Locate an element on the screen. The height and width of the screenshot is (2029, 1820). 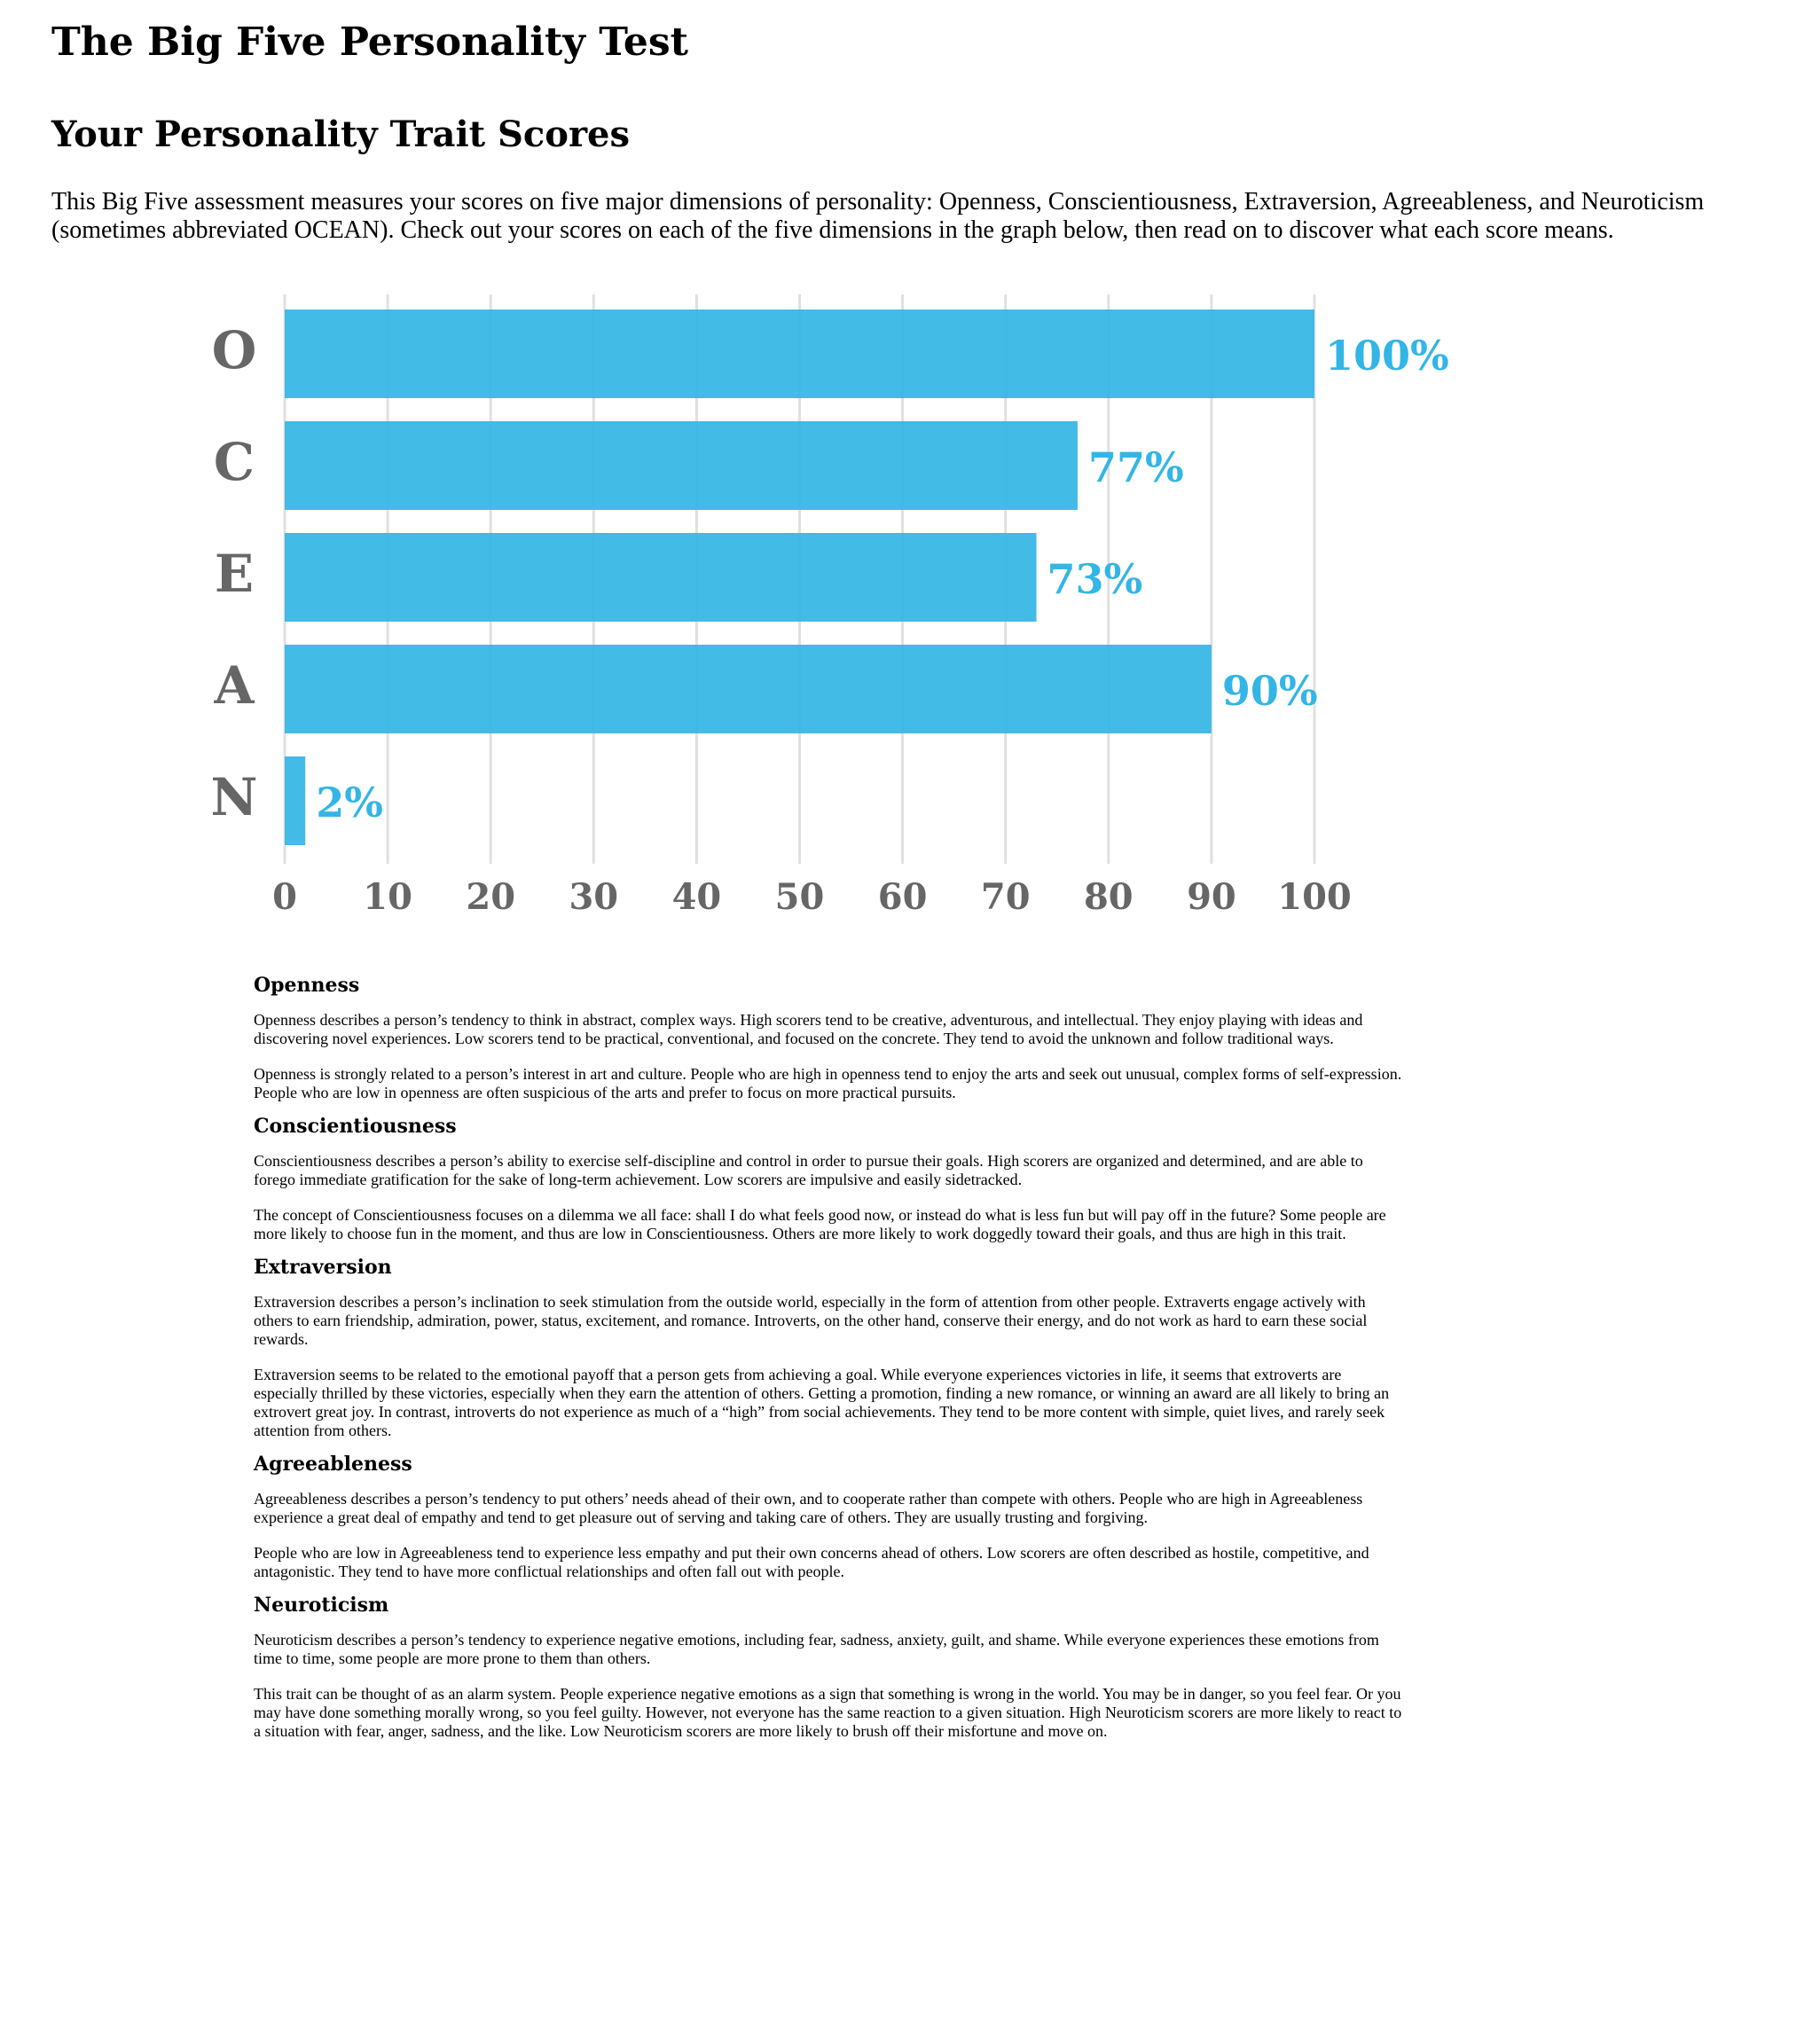
chart-x-tick-label: 0 is located at coordinates (284, 897).